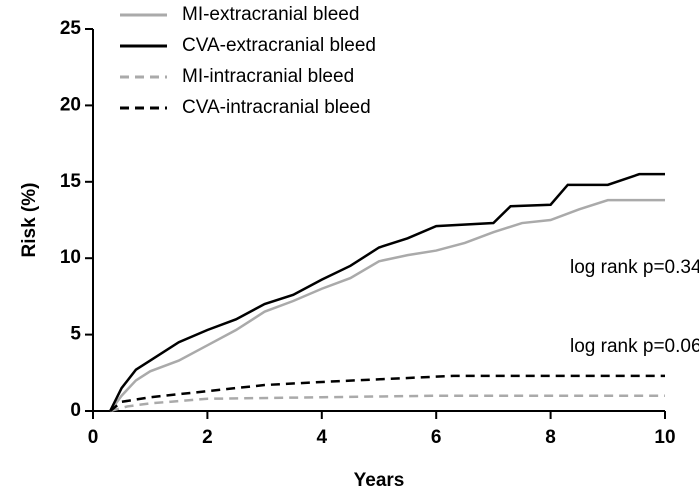 The image size is (699, 497). I want to click on y-tick-label: 5, so click(75, 334).